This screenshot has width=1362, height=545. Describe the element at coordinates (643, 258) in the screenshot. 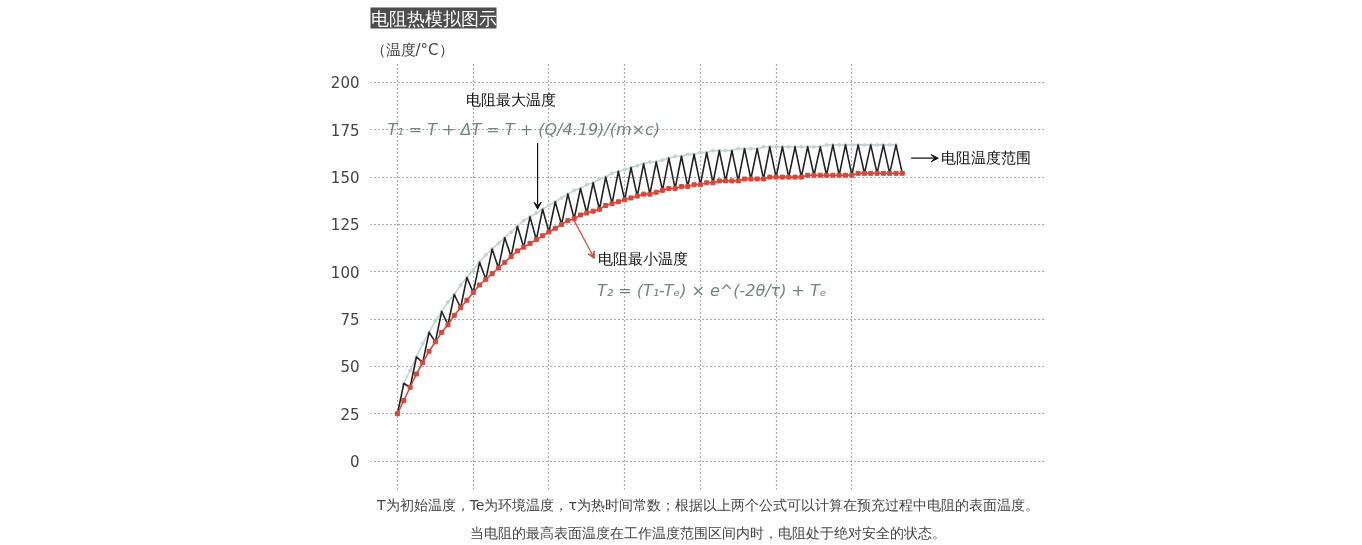

I see `annotation: 电阻最小温度` at that location.